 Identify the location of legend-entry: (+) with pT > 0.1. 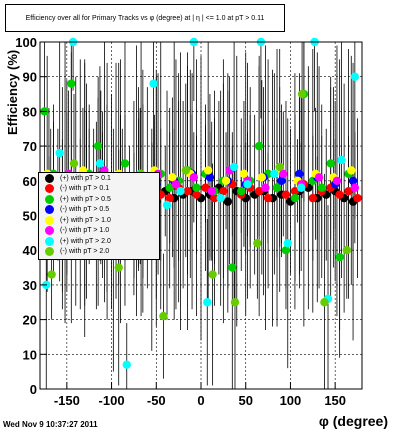
(99, 178).